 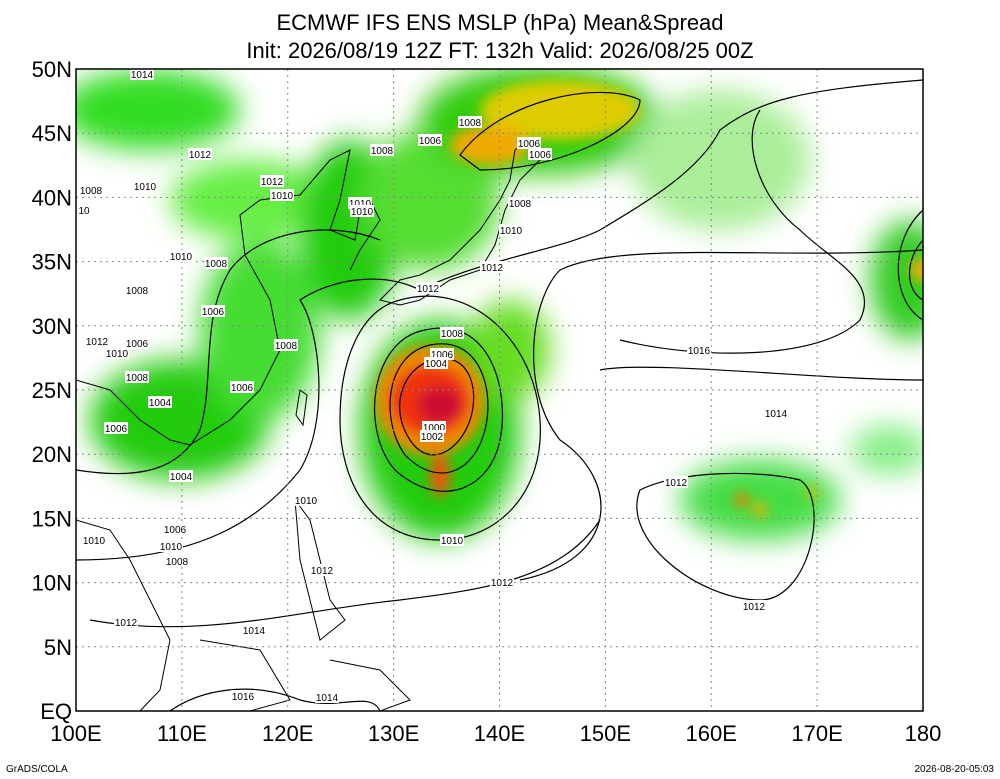 I want to click on lon-label: 170E, so click(x=816, y=733).